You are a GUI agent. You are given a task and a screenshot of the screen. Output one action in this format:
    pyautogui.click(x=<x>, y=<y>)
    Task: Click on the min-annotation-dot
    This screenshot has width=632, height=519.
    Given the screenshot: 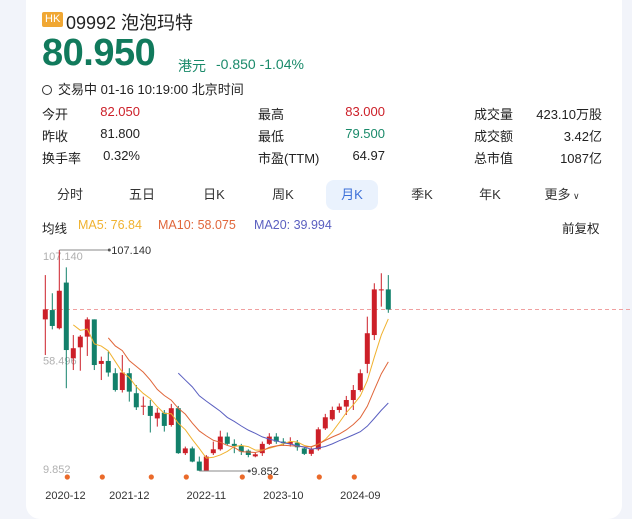 What is the action you would take?
    pyautogui.click(x=249, y=471)
    